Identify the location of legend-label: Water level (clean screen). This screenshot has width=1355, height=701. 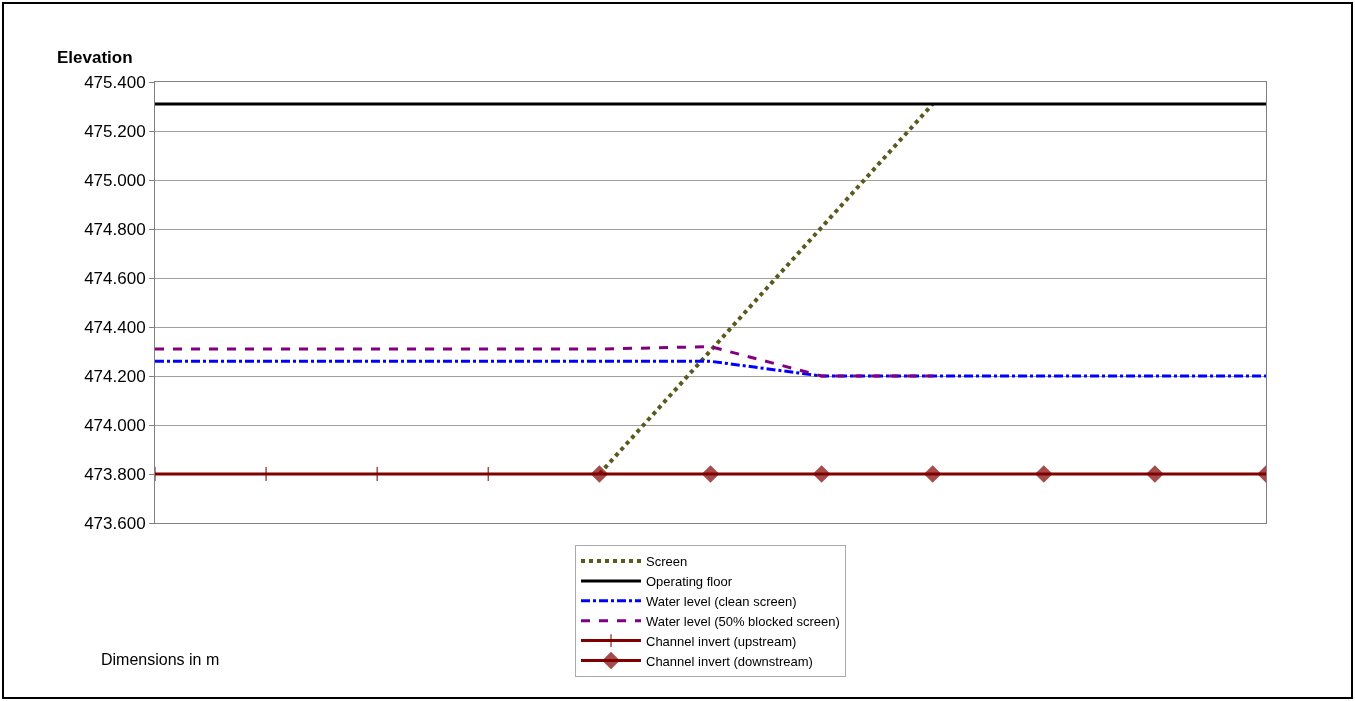
(721, 601).